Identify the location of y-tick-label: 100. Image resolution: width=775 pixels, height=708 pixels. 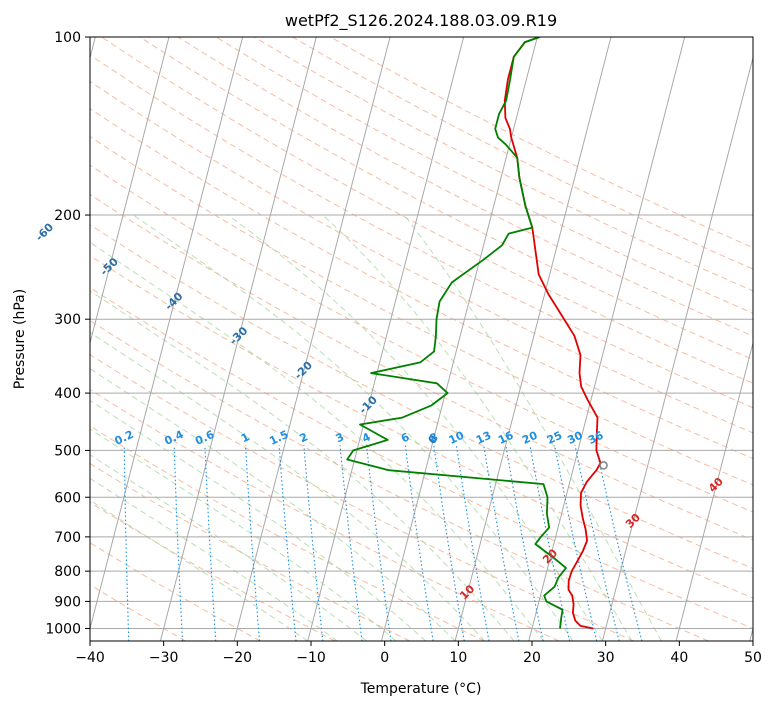
(67, 38).